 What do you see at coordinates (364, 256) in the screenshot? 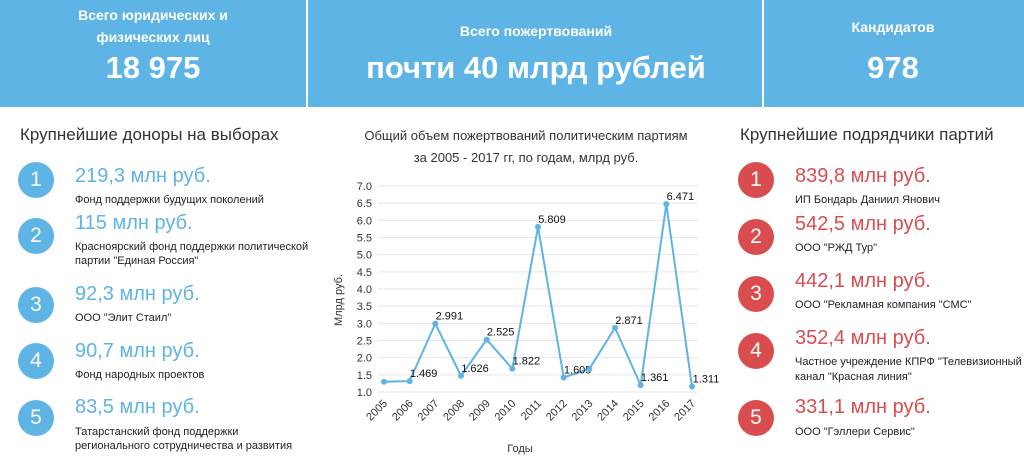
I see `y-tick-label: 5.0` at bounding box center [364, 256].